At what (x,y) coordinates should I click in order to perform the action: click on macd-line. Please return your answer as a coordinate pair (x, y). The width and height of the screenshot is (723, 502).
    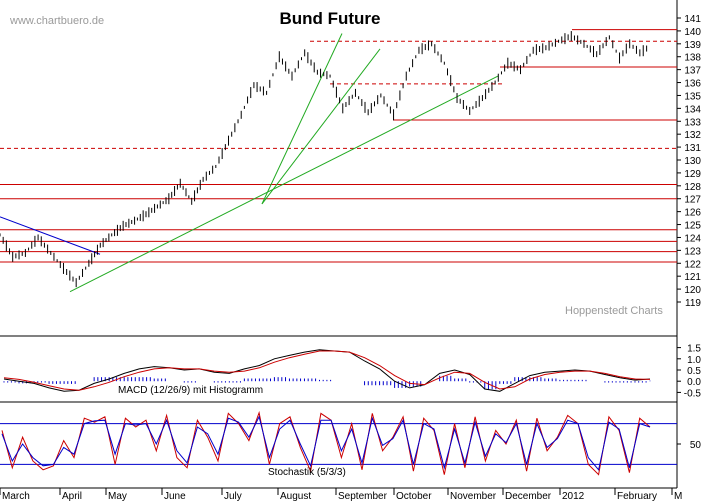
    Looking at the image, I should click on (327, 370).